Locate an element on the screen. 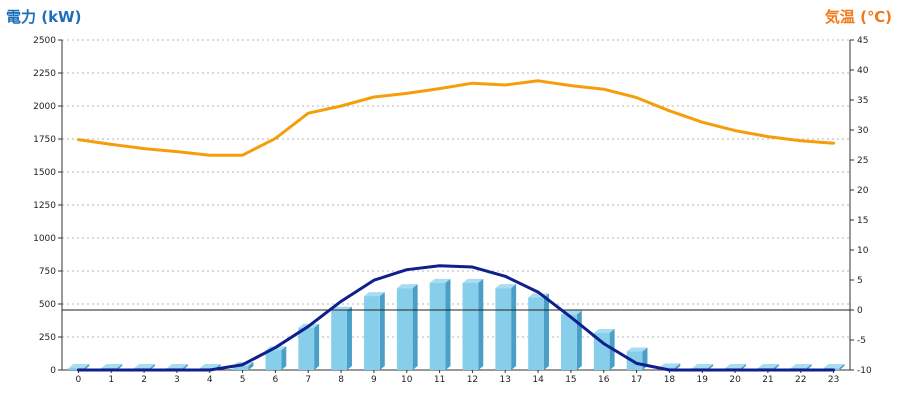 Image resolution: width=900 pixels, height=400 pixels. x-tick-label: 14 is located at coordinates (538, 380).